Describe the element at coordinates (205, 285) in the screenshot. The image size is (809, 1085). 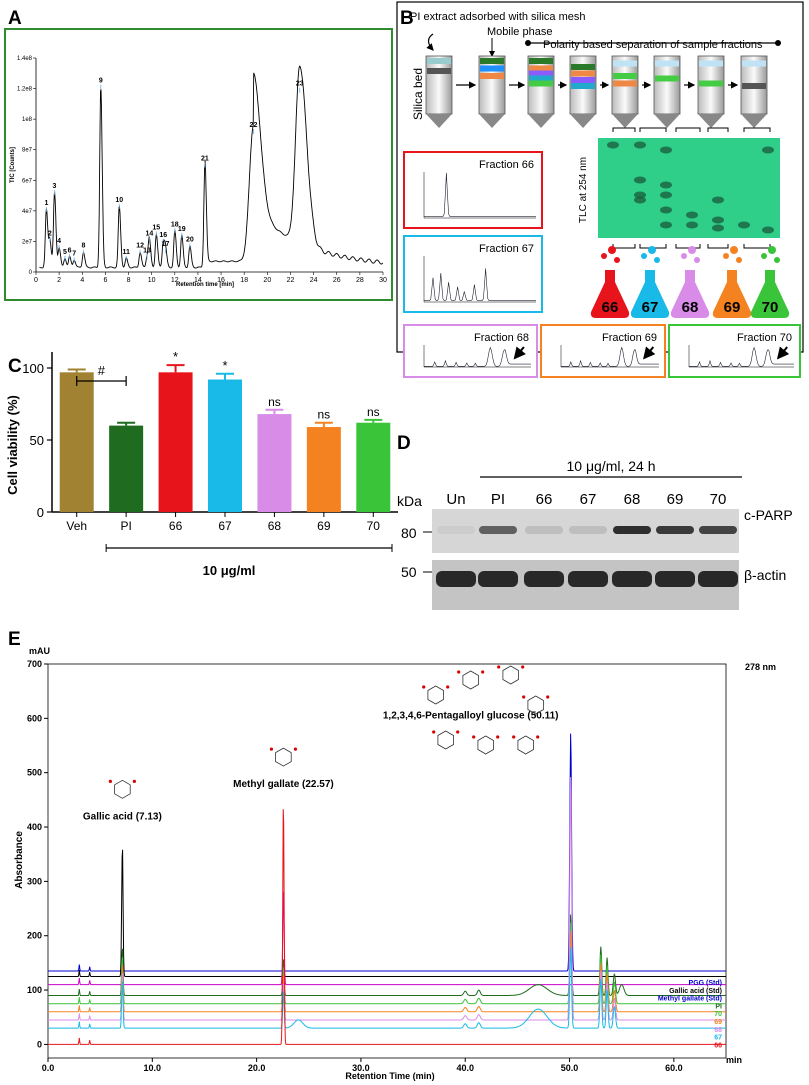
I see `panel-a-x-axis-label: Retention time [min]` at that location.